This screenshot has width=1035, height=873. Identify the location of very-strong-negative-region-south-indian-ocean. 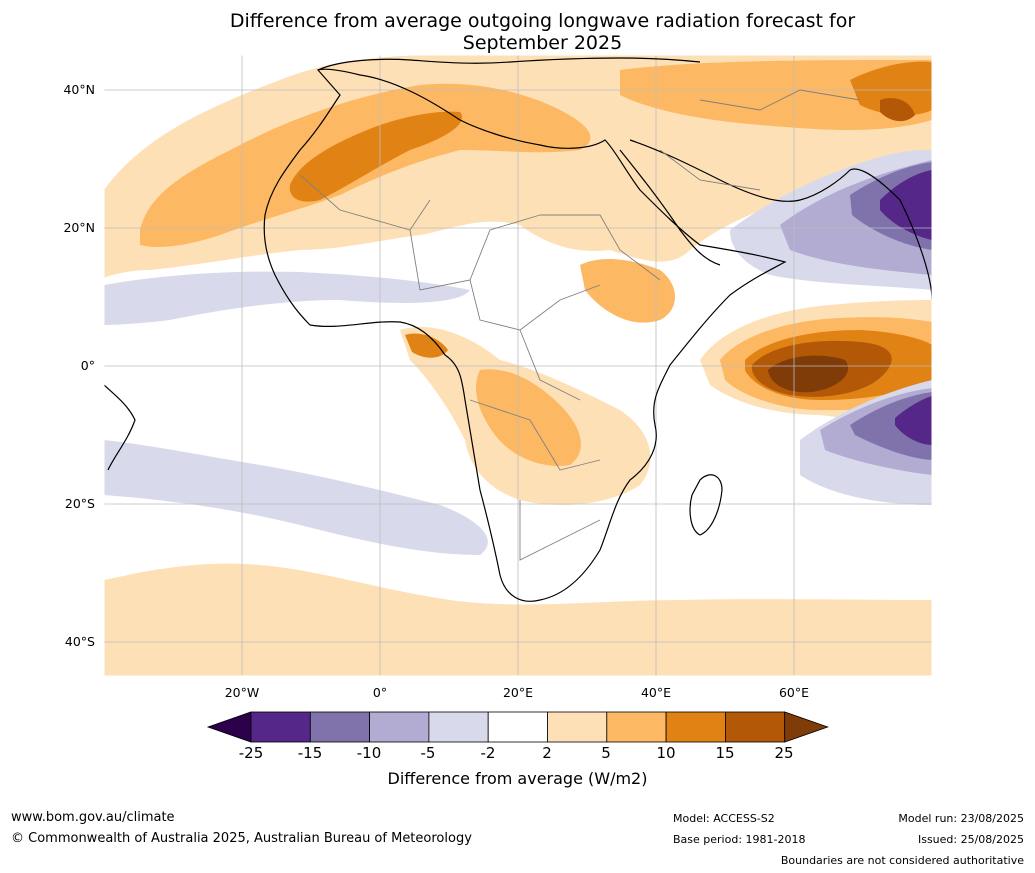
(913, 420).